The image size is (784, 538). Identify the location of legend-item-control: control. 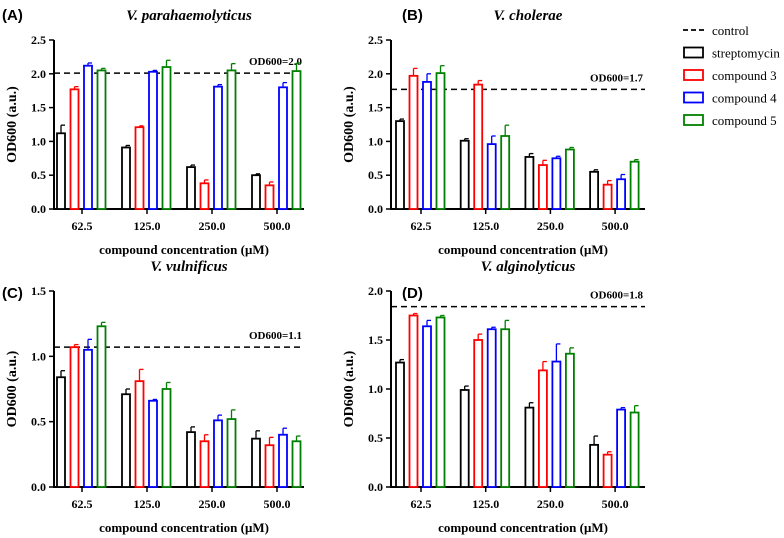
(716, 30).